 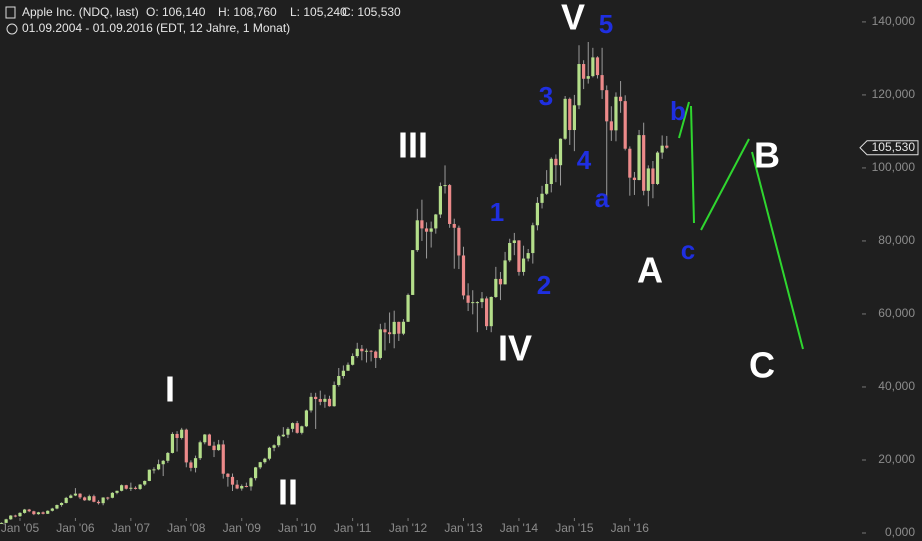 What do you see at coordinates (131, 528) in the screenshot?
I see `x-tick-label: Jan '07` at bounding box center [131, 528].